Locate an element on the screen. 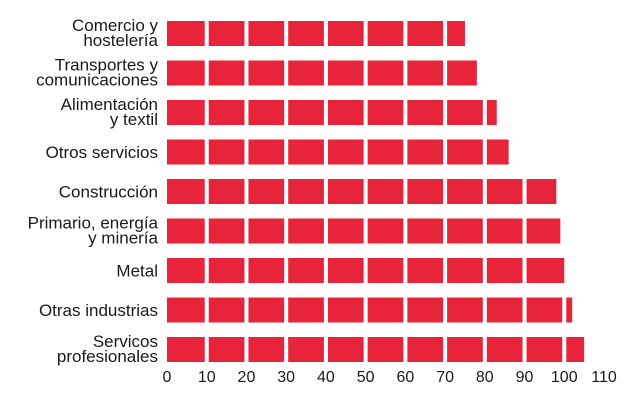  category-label-1: Transportes y comunicaciones is located at coordinates (97, 73).